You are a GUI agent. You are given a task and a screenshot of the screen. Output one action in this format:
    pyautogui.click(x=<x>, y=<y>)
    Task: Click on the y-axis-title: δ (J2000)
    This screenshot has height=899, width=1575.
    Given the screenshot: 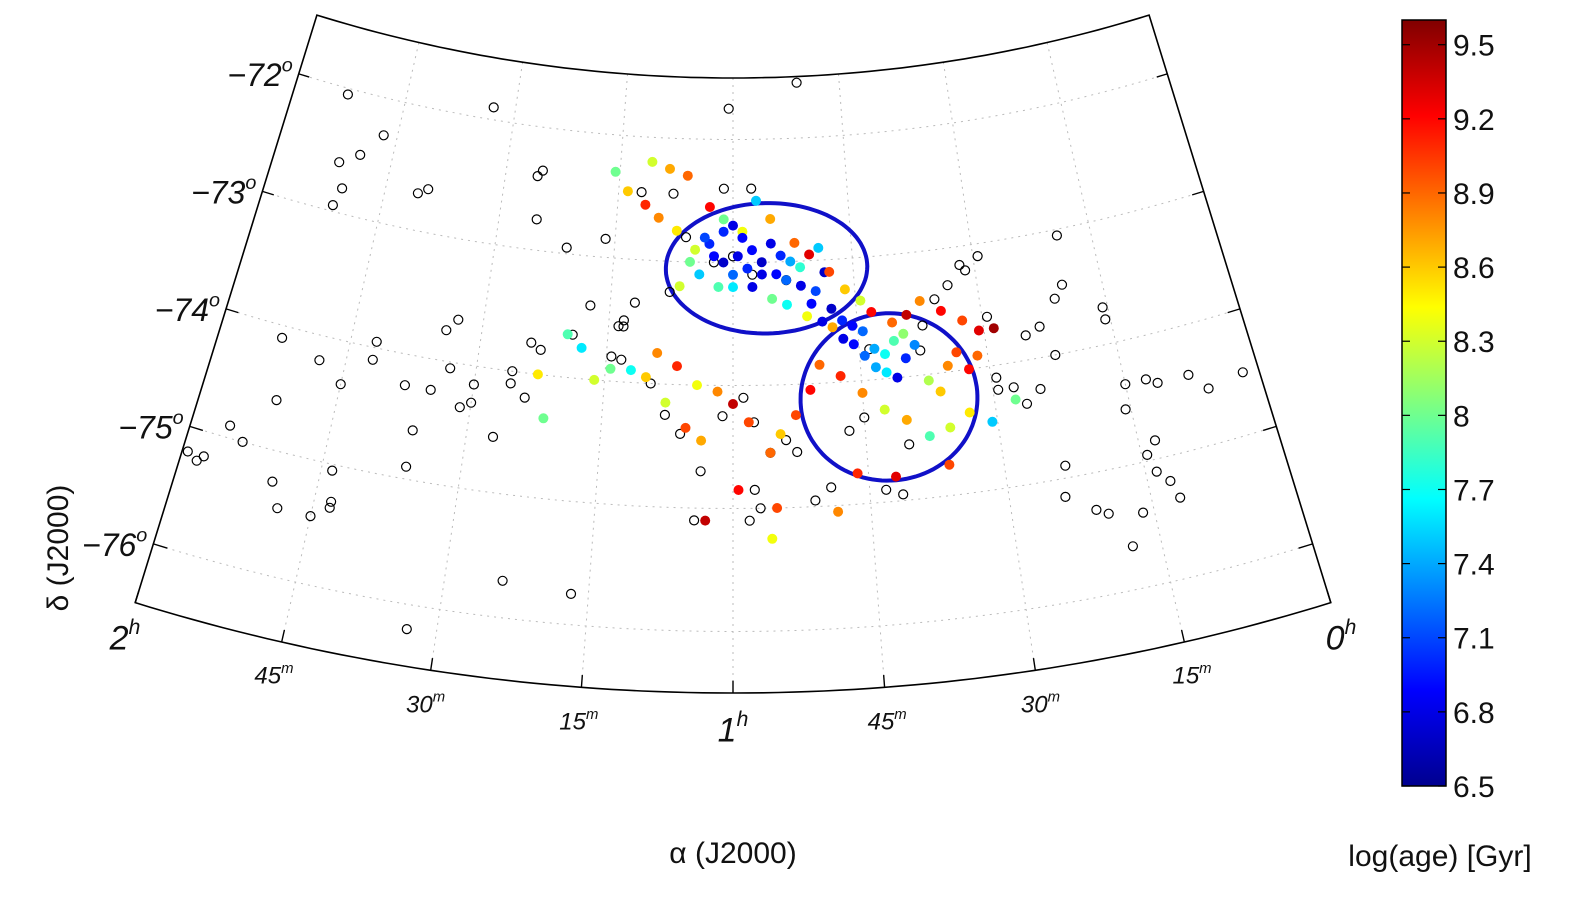 What is the action you would take?
    pyautogui.click(x=58, y=548)
    